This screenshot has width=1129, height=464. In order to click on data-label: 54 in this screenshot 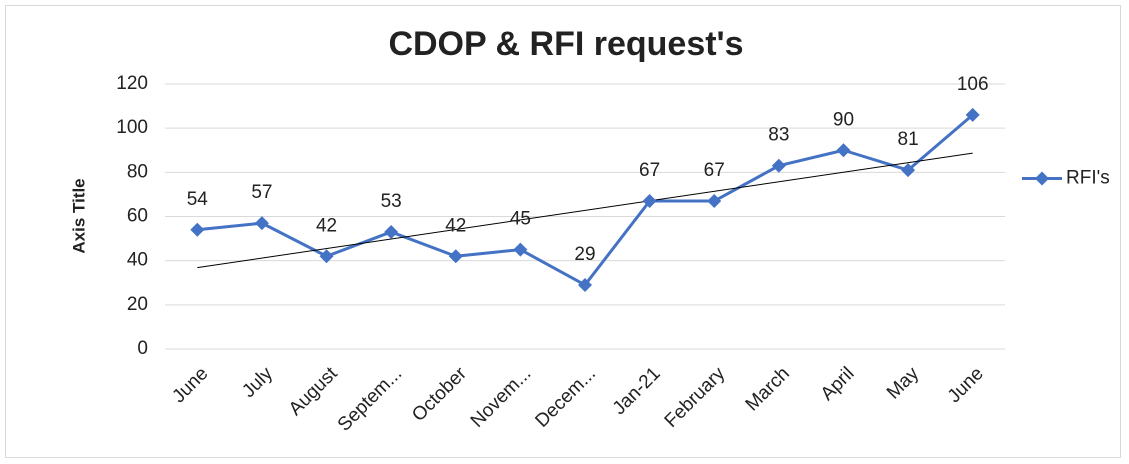, I will do `click(198, 199)`.